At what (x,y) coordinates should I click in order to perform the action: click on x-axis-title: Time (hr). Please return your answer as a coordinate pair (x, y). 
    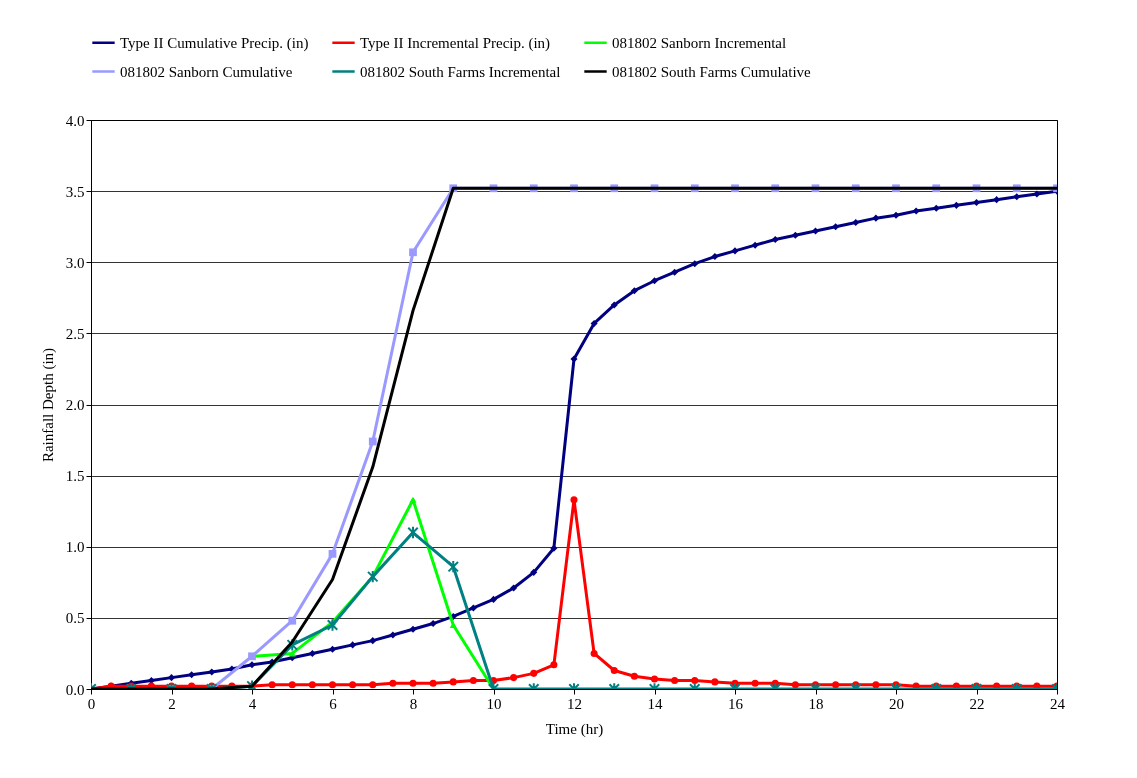
    Looking at the image, I should click on (574, 729).